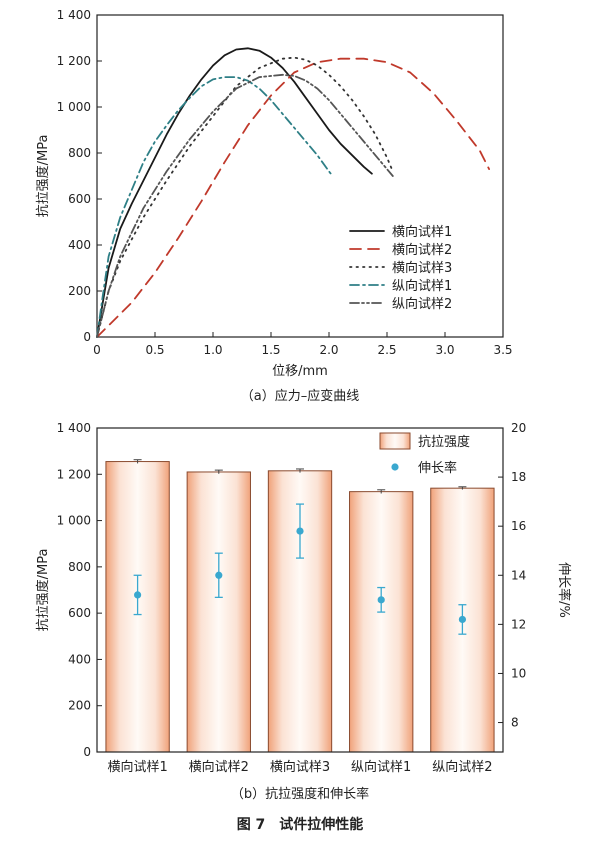  I want to click on plot-b-legend-label-bar: 抗拉强度, so click(444, 442).